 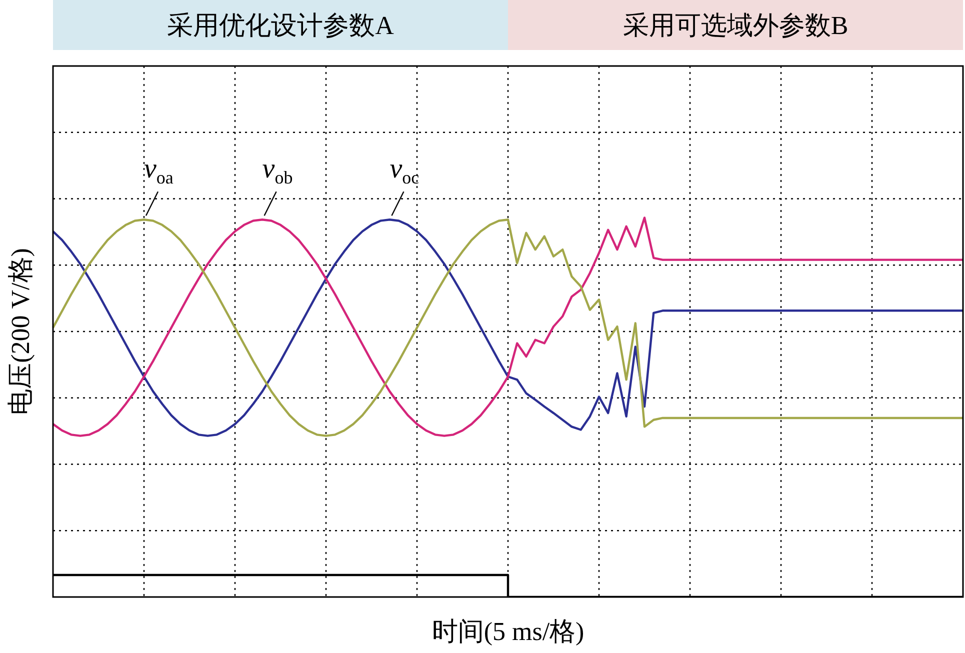 What do you see at coordinates (508, 631) in the screenshot?
I see `x-axis-title: 时间(5 ms/格)` at bounding box center [508, 631].